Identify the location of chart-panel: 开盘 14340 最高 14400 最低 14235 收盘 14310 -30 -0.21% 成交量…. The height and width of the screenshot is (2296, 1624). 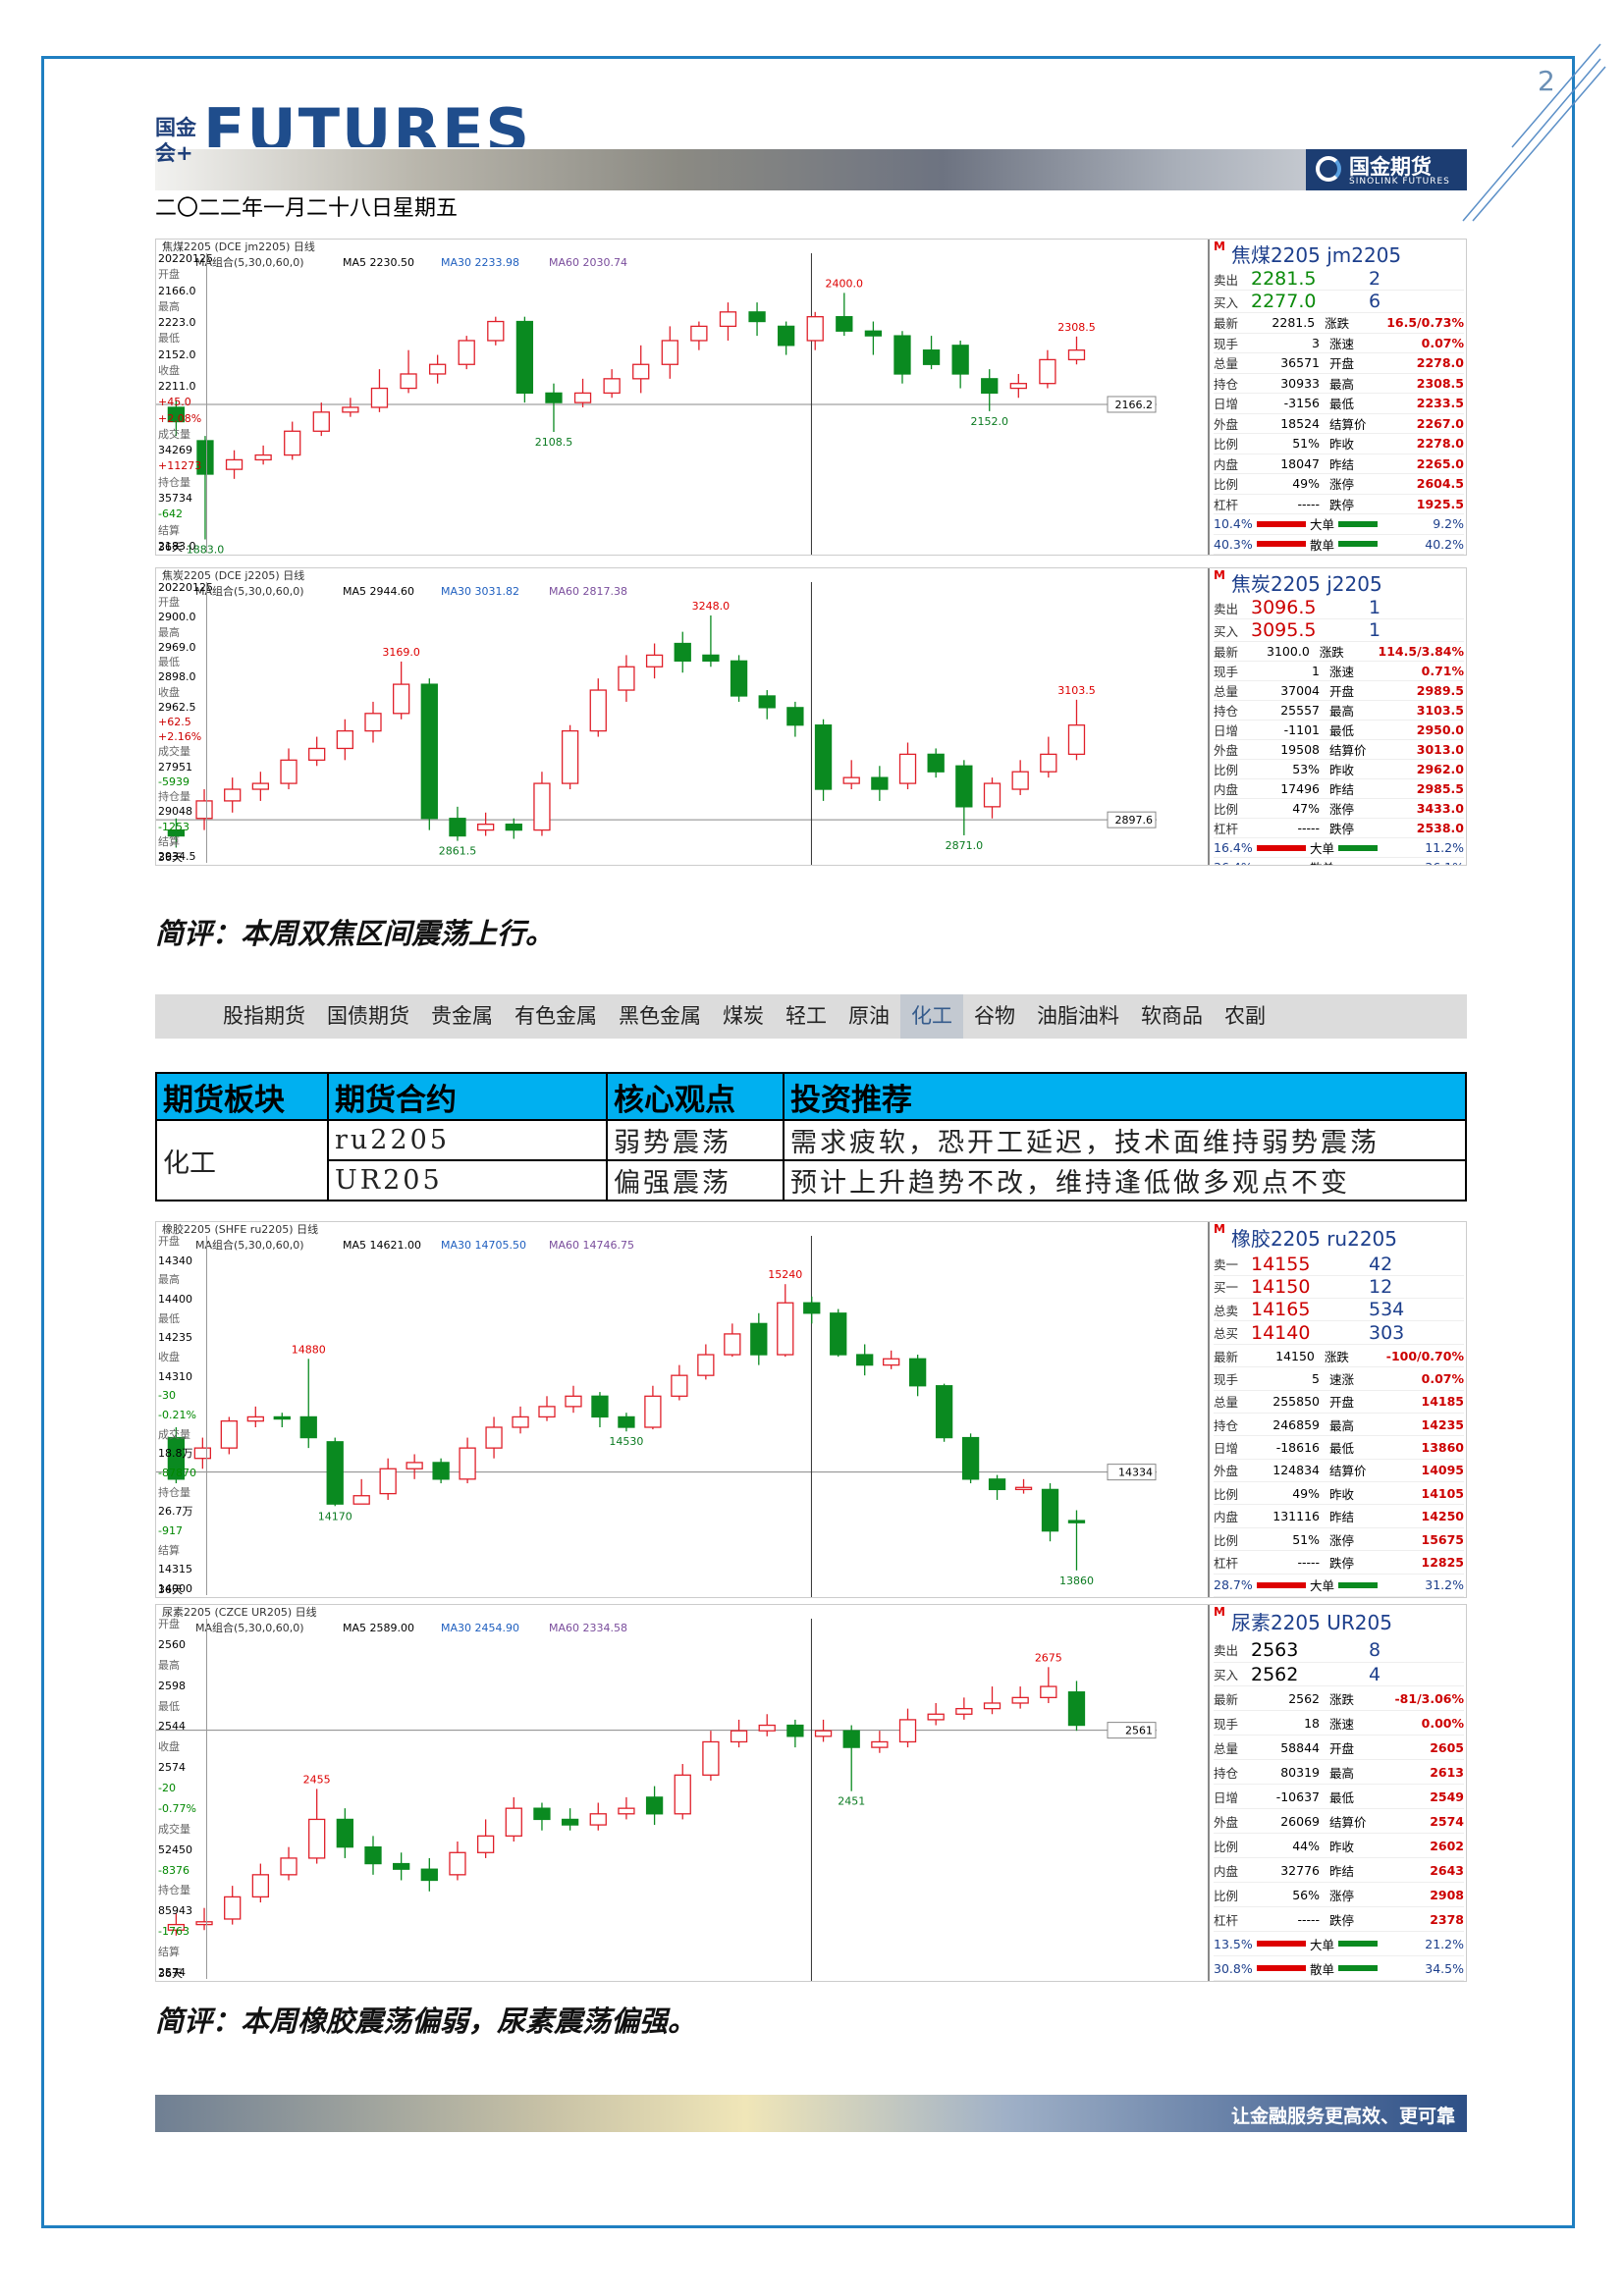
(811, 1409).